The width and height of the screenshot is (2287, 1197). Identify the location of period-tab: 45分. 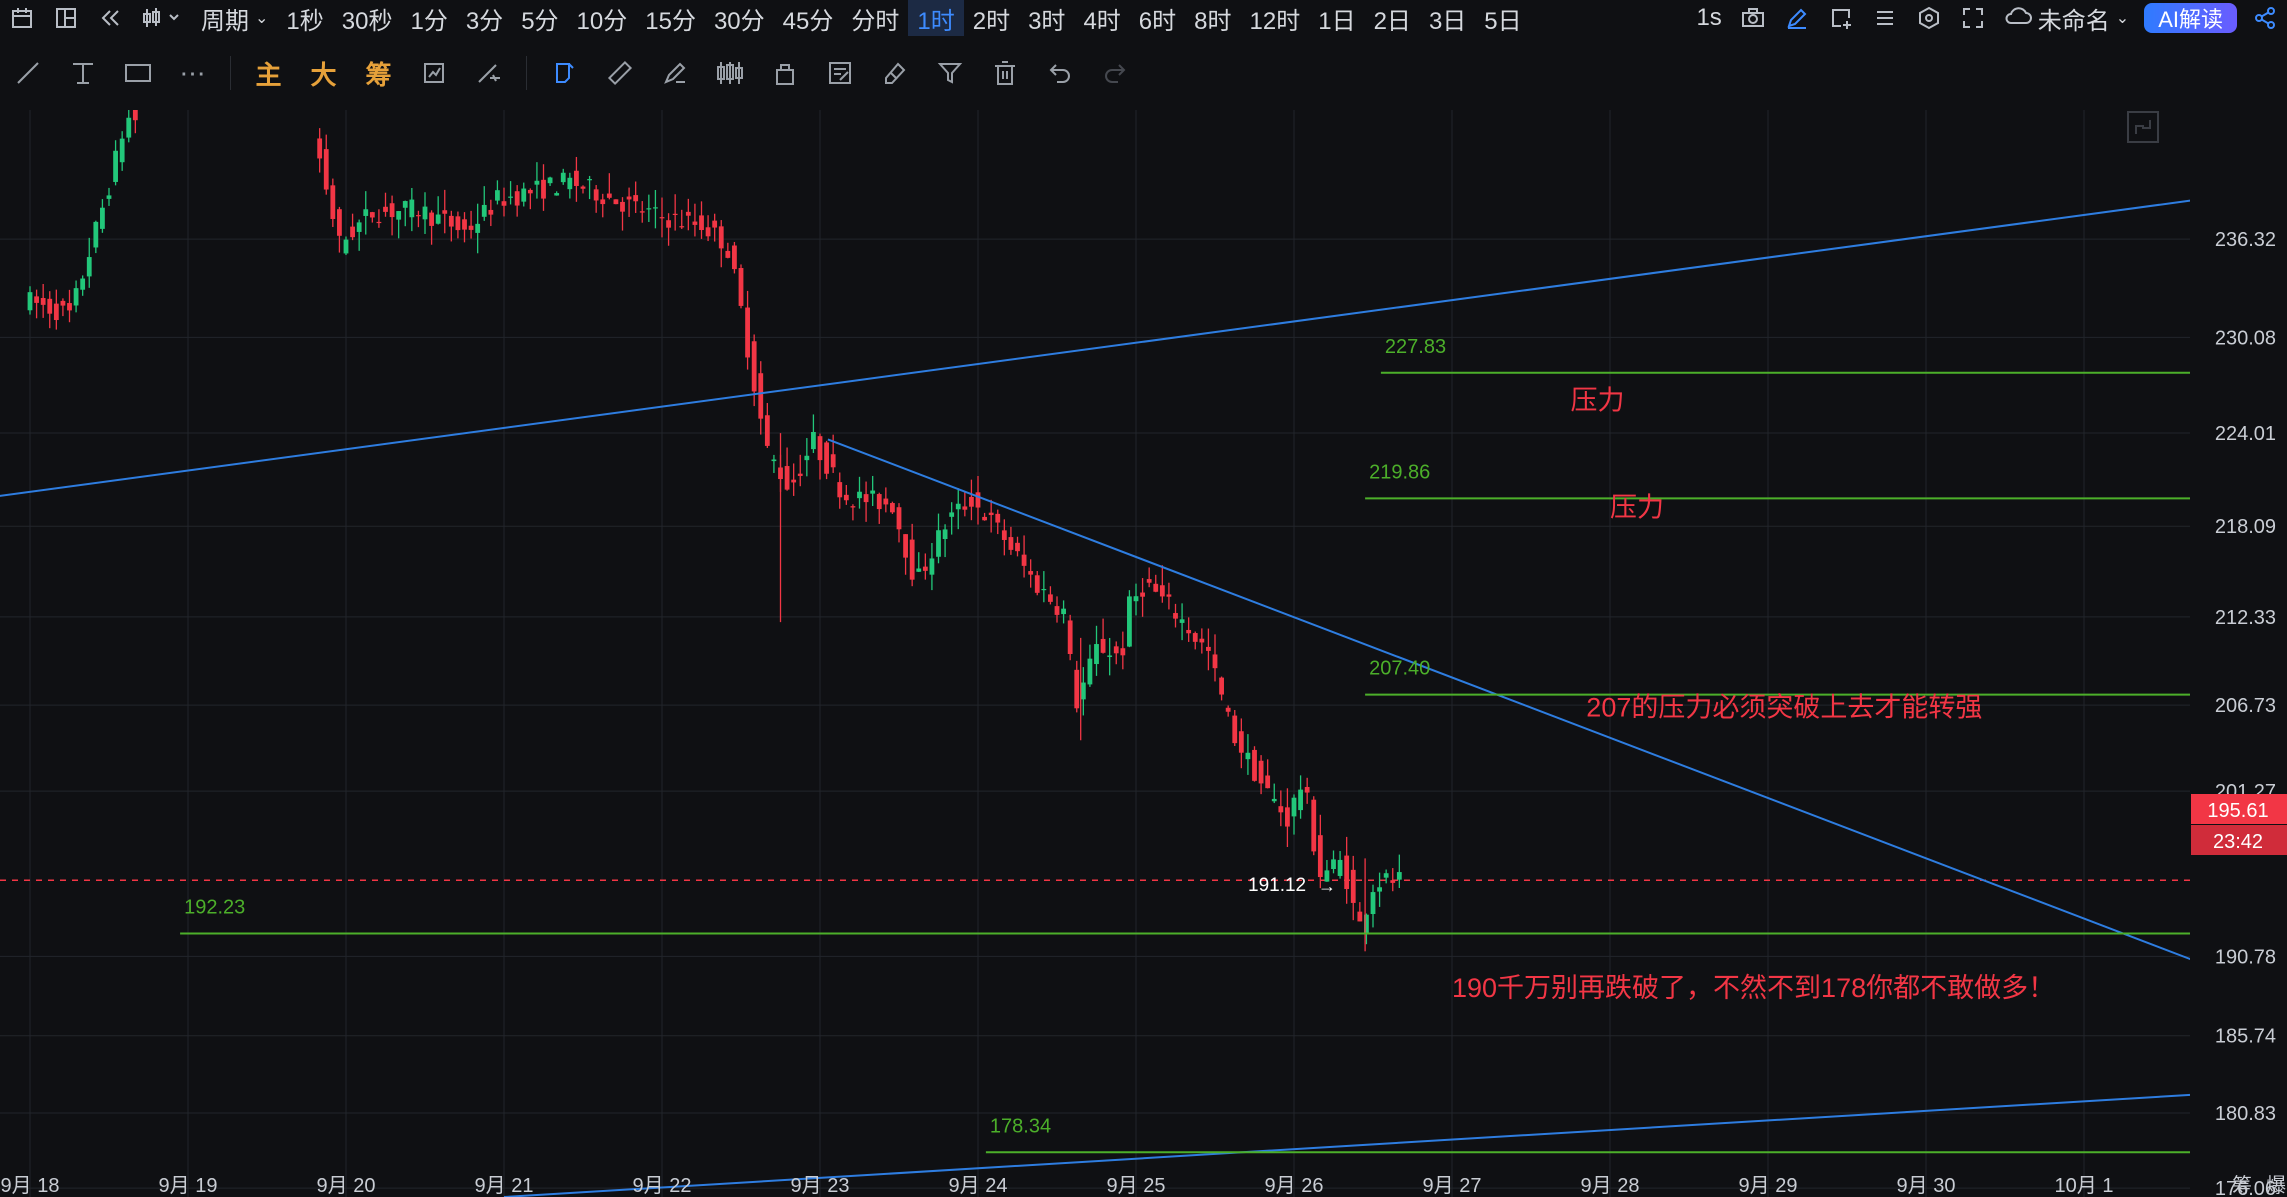
(808, 21).